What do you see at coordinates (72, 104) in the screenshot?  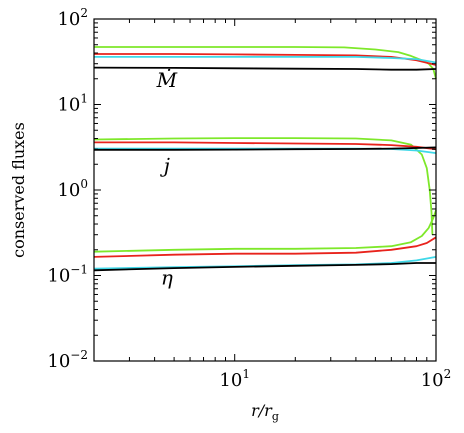 I see `y-tick-label: 10¹` at bounding box center [72, 104].